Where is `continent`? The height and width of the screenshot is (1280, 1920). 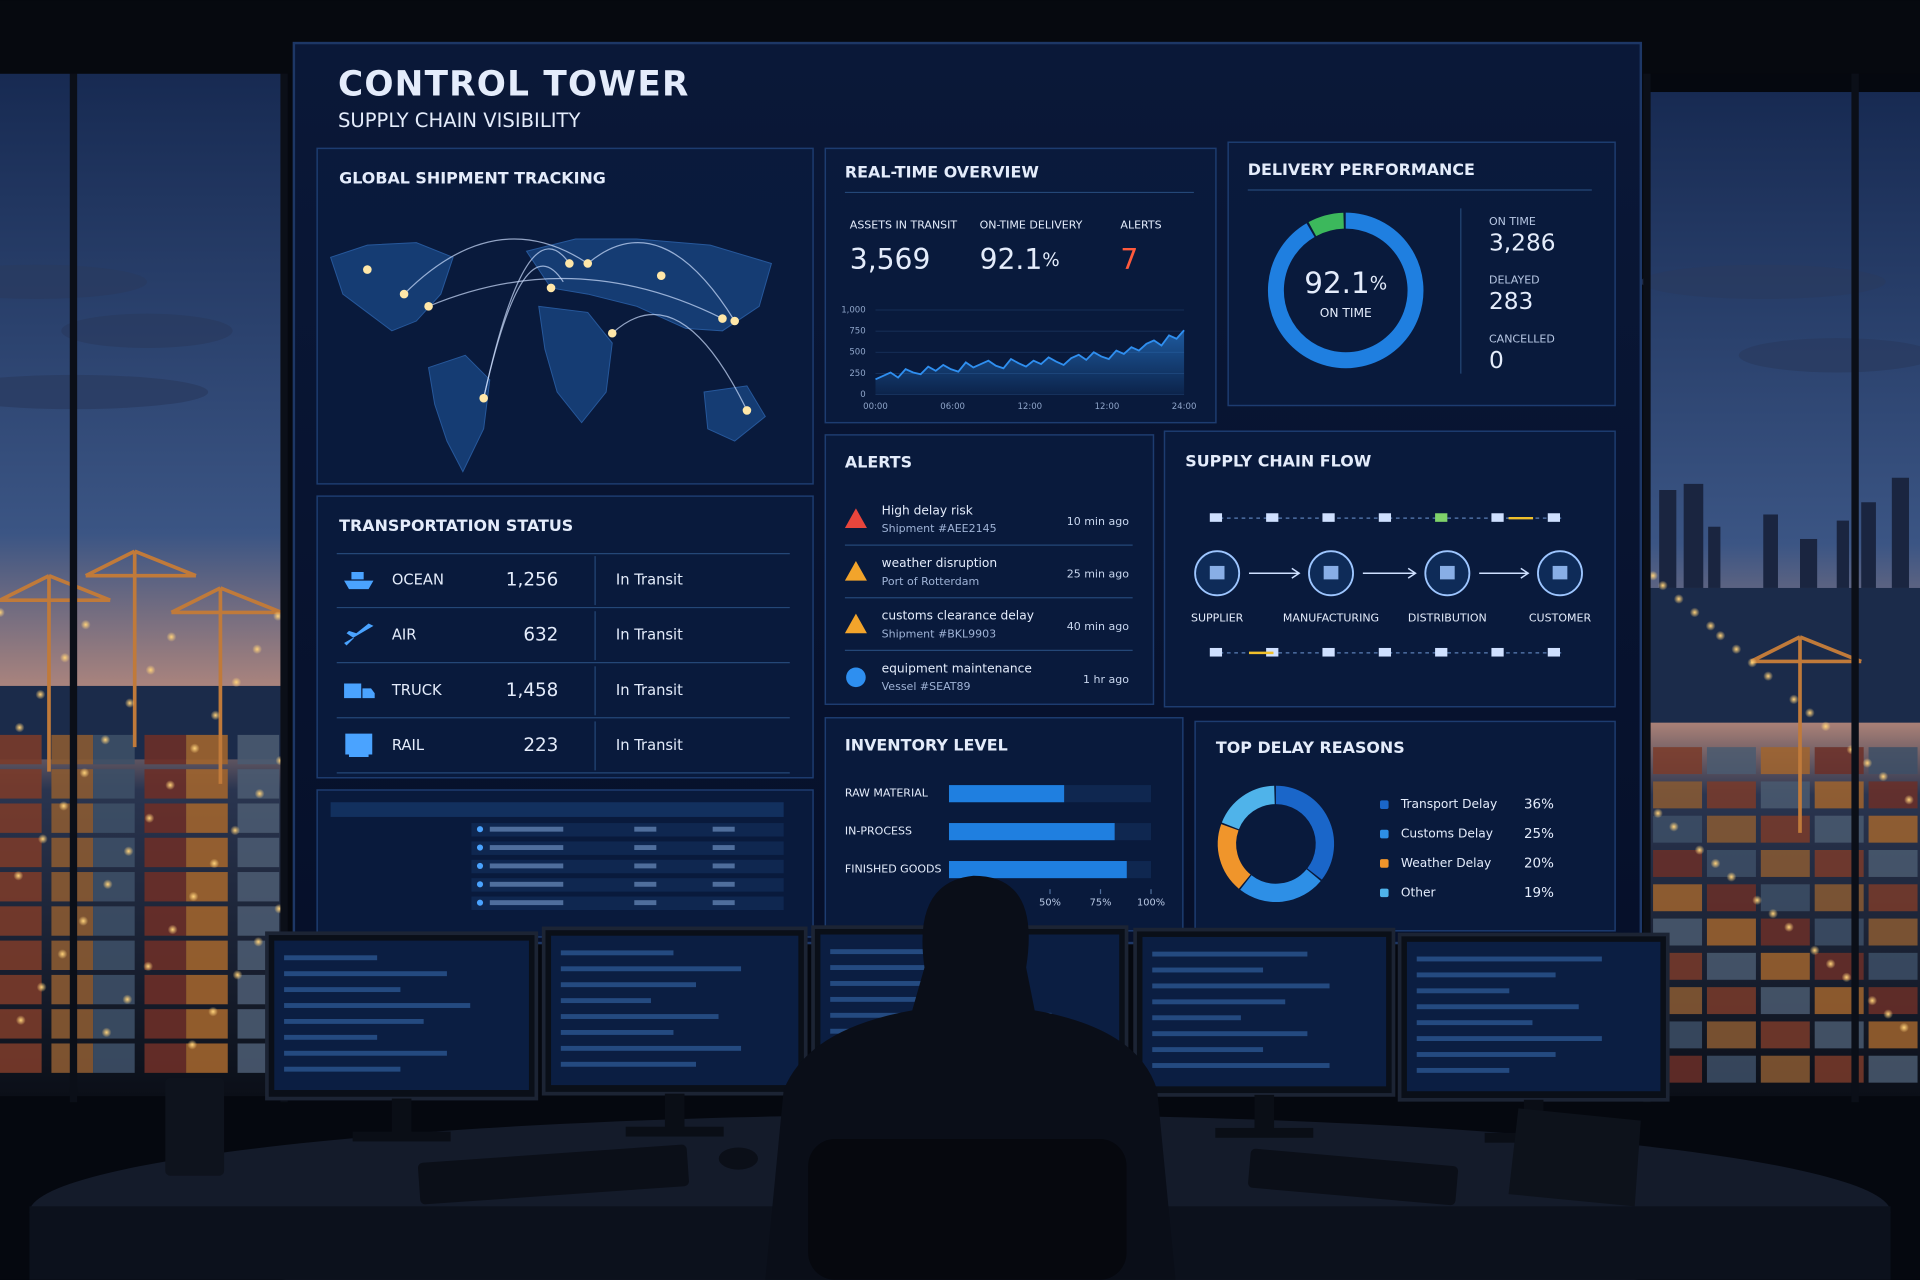 continent is located at coordinates (734, 413).